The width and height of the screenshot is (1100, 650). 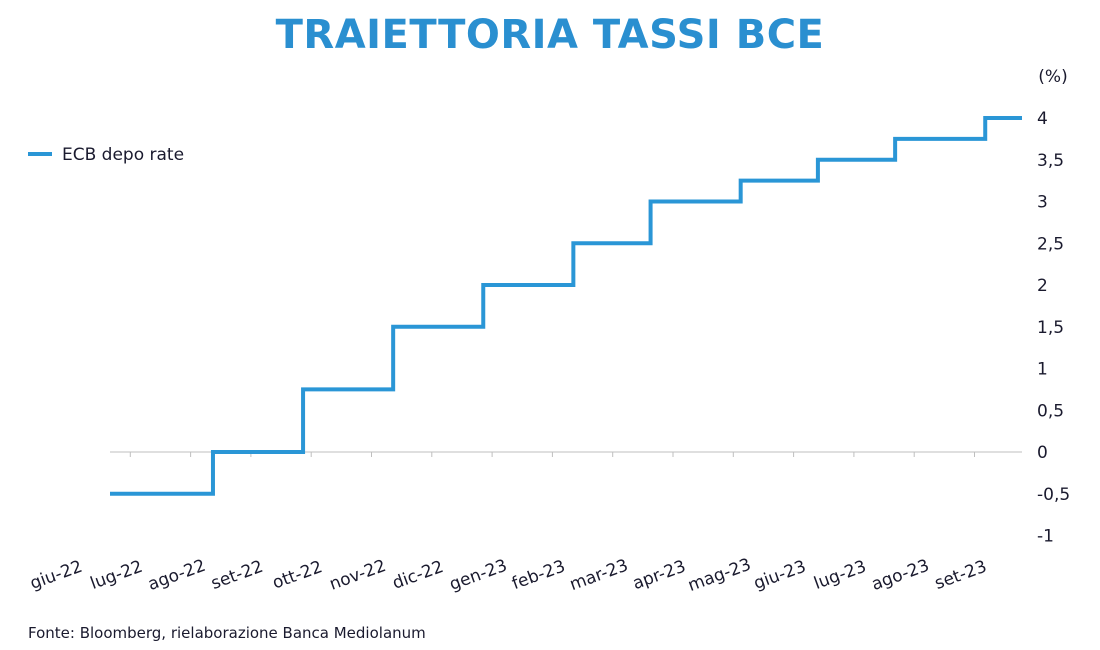 I want to click on x-tick-label: ago-23, so click(x=900, y=575).